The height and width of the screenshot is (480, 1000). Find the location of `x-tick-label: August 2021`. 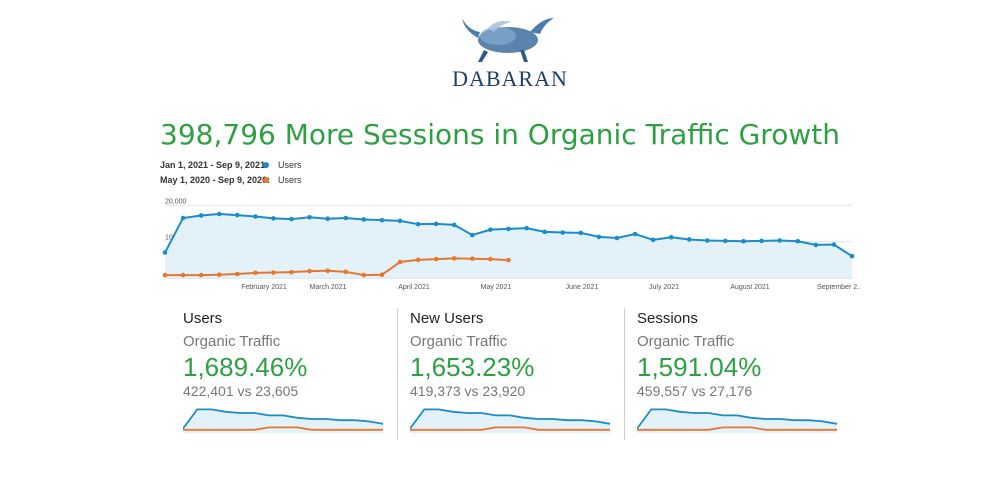

x-tick-label: August 2021 is located at coordinates (749, 287).